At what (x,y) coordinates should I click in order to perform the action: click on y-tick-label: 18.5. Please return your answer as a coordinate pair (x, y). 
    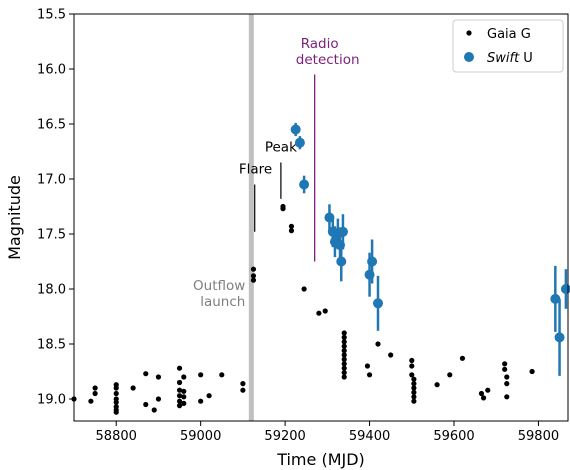
    Looking at the image, I should click on (51, 345).